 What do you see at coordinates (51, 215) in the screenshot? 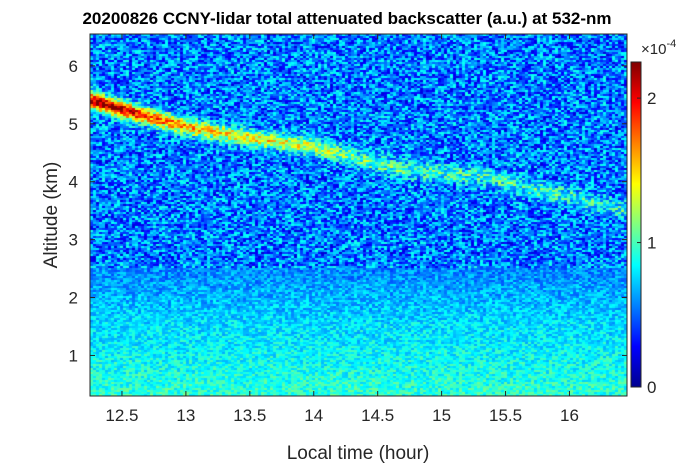
I see `y-axis-label: Altitude (km)` at bounding box center [51, 215].